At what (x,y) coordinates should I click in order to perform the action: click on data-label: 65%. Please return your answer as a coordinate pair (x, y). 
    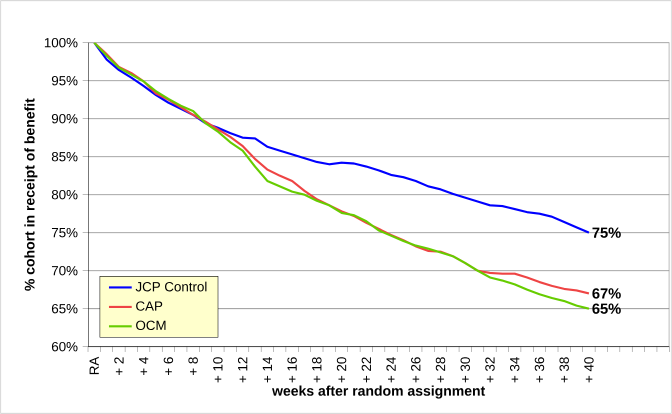
    Looking at the image, I should click on (606, 308).